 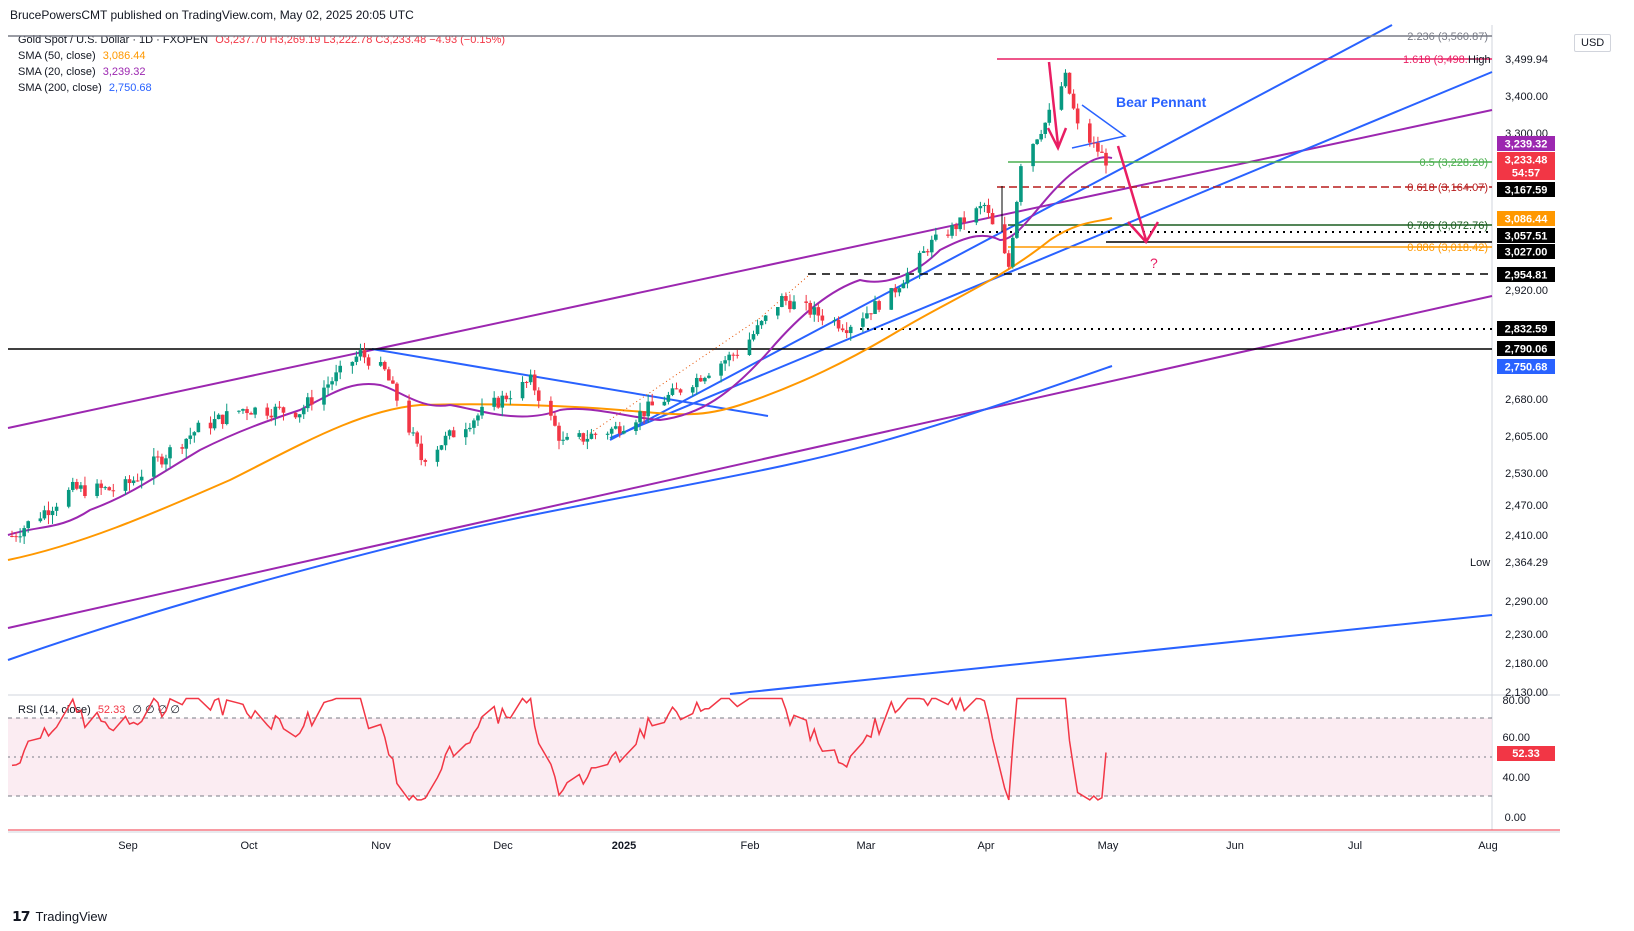 I want to click on rsi-line, so click(x=559, y=749).